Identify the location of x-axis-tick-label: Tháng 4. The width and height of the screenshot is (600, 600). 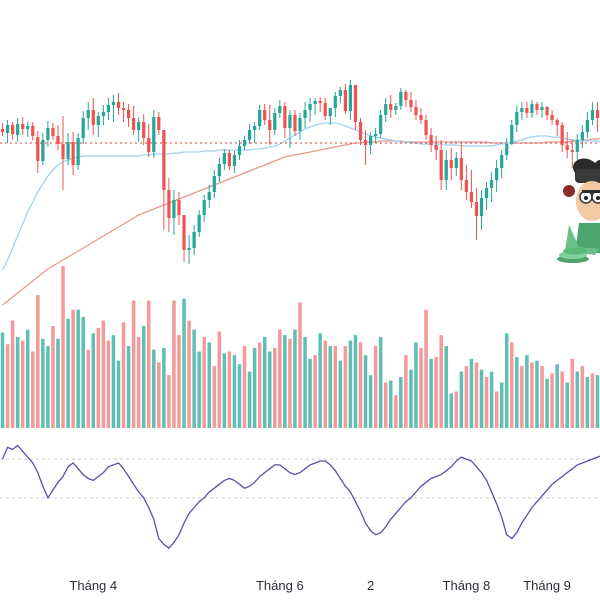
(93, 585).